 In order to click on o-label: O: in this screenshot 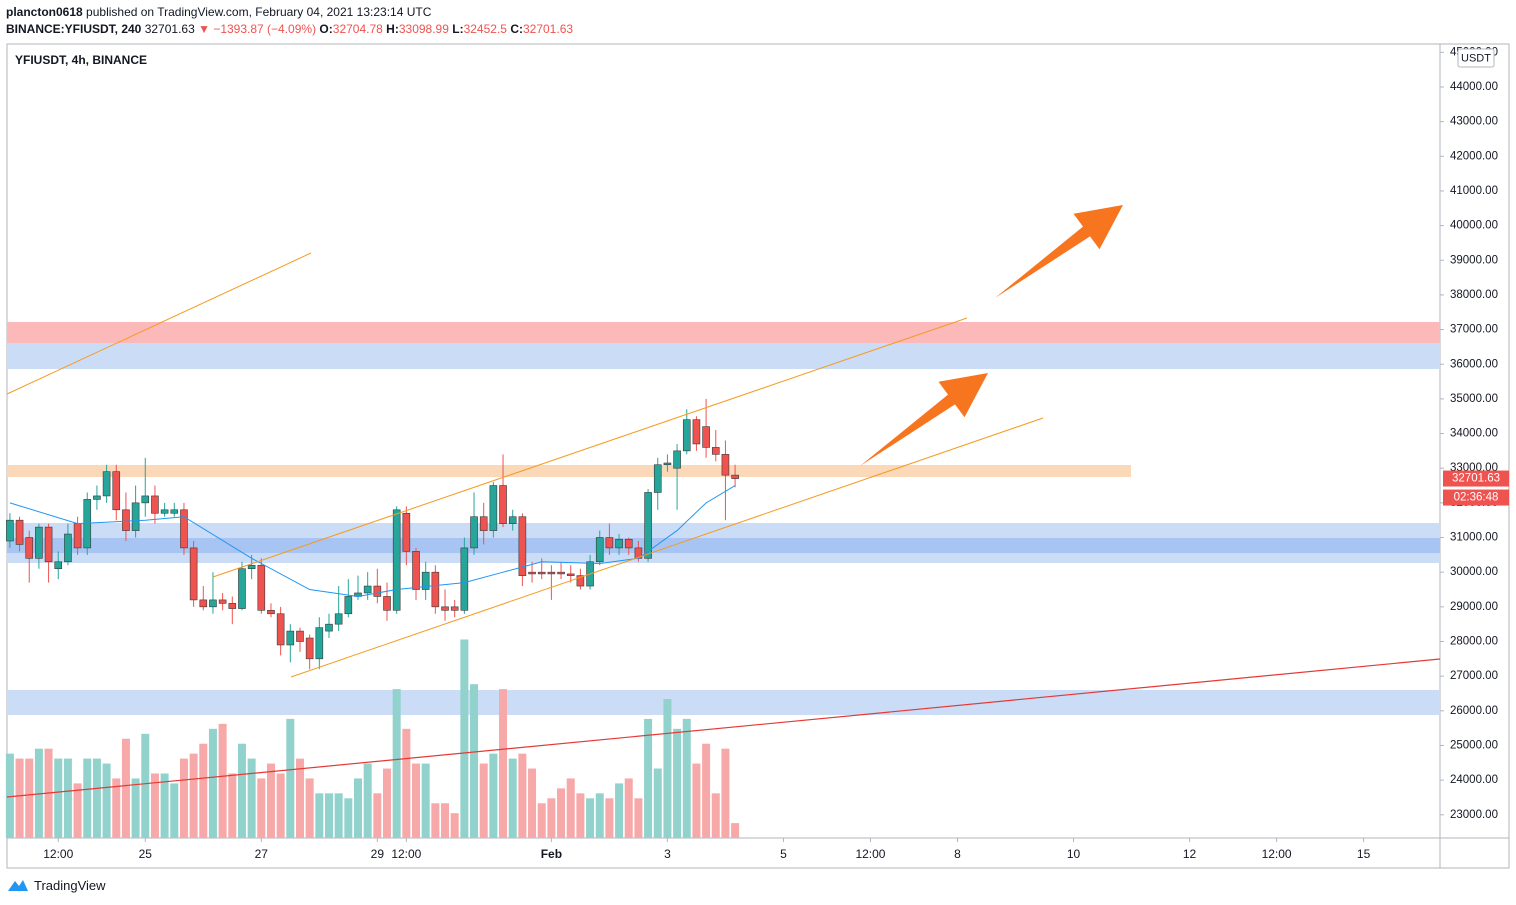, I will do `click(326, 29)`.